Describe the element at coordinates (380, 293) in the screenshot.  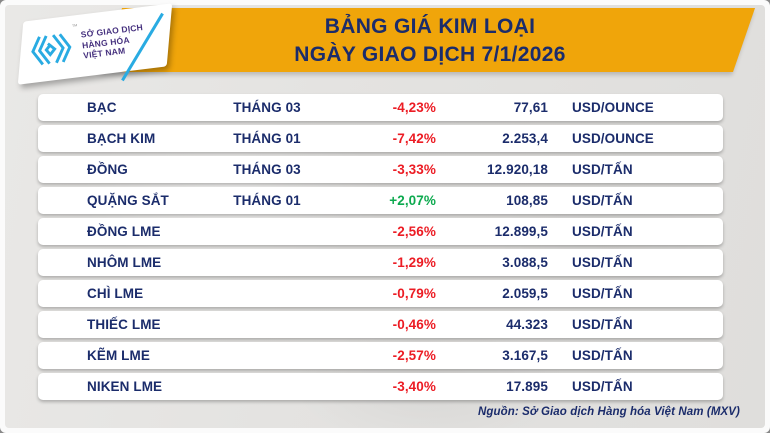
I see `table-row: CHÌ LME -0,79% 2.059,5 USD/TẤN` at that location.